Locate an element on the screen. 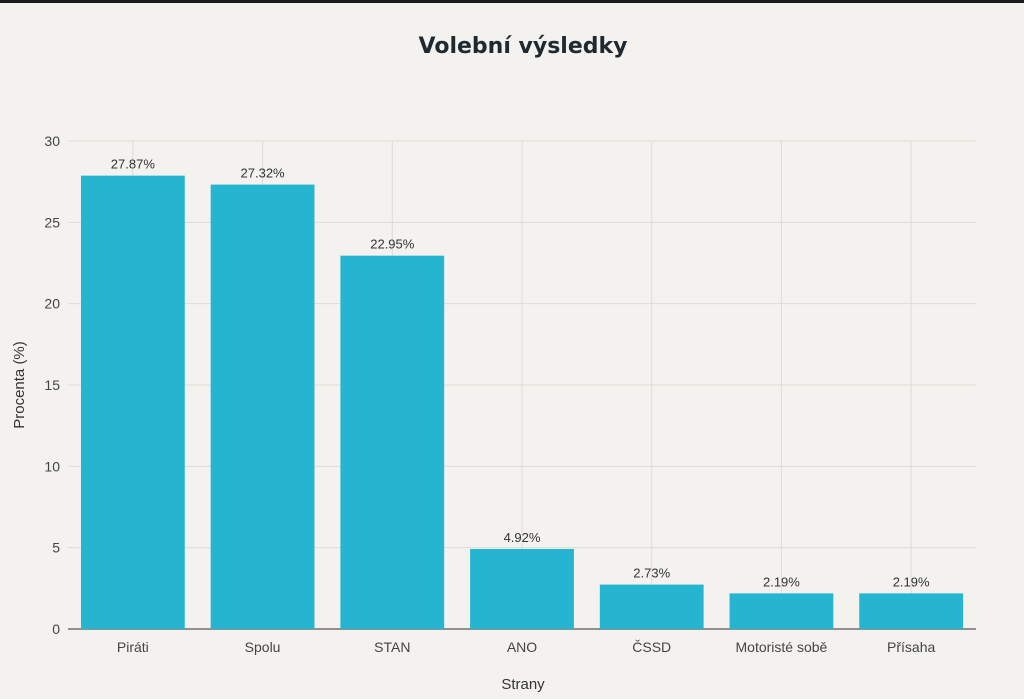 Image resolution: width=1024 pixels, height=699 pixels. y-tick-label: 20 is located at coordinates (52, 304).